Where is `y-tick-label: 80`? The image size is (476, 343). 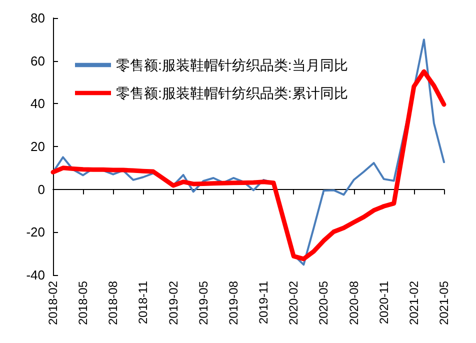
y-tick-label: 80 is located at coordinates (37, 18).